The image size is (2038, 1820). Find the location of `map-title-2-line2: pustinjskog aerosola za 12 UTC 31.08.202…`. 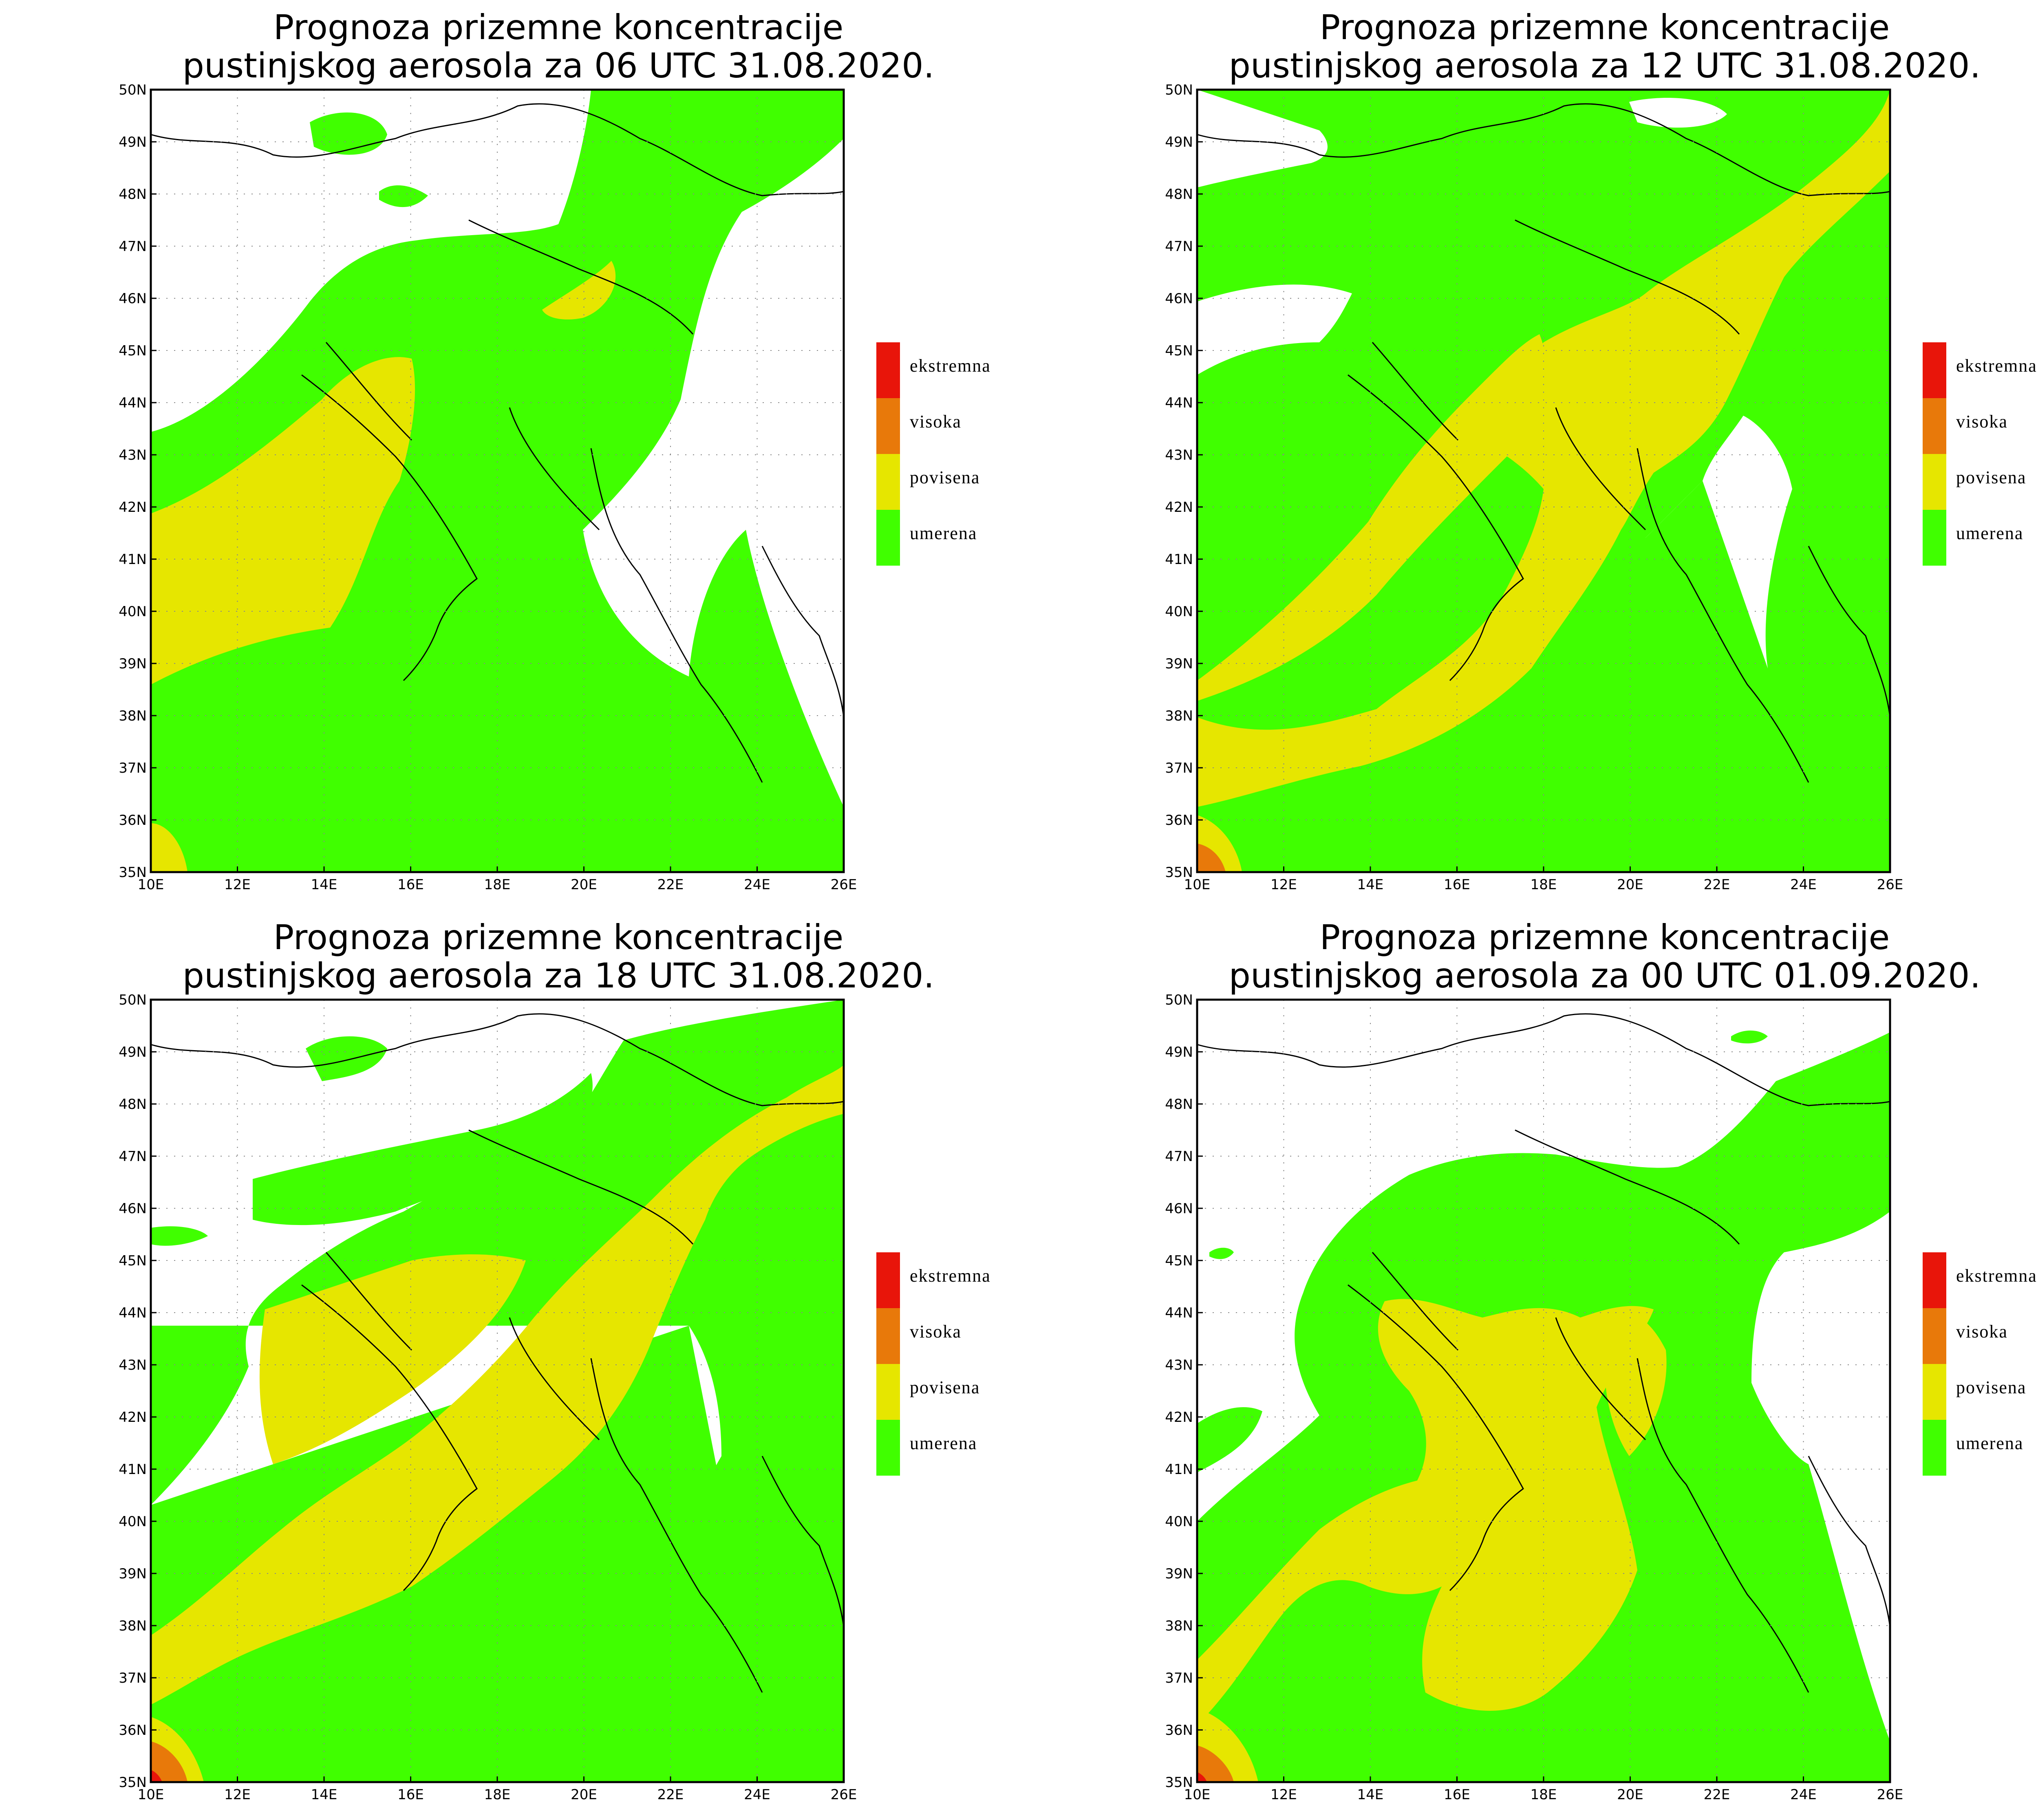

map-title-2-line2: pustinjskog aerosola za 12 UTC 31.08.202… is located at coordinates (1605, 66).